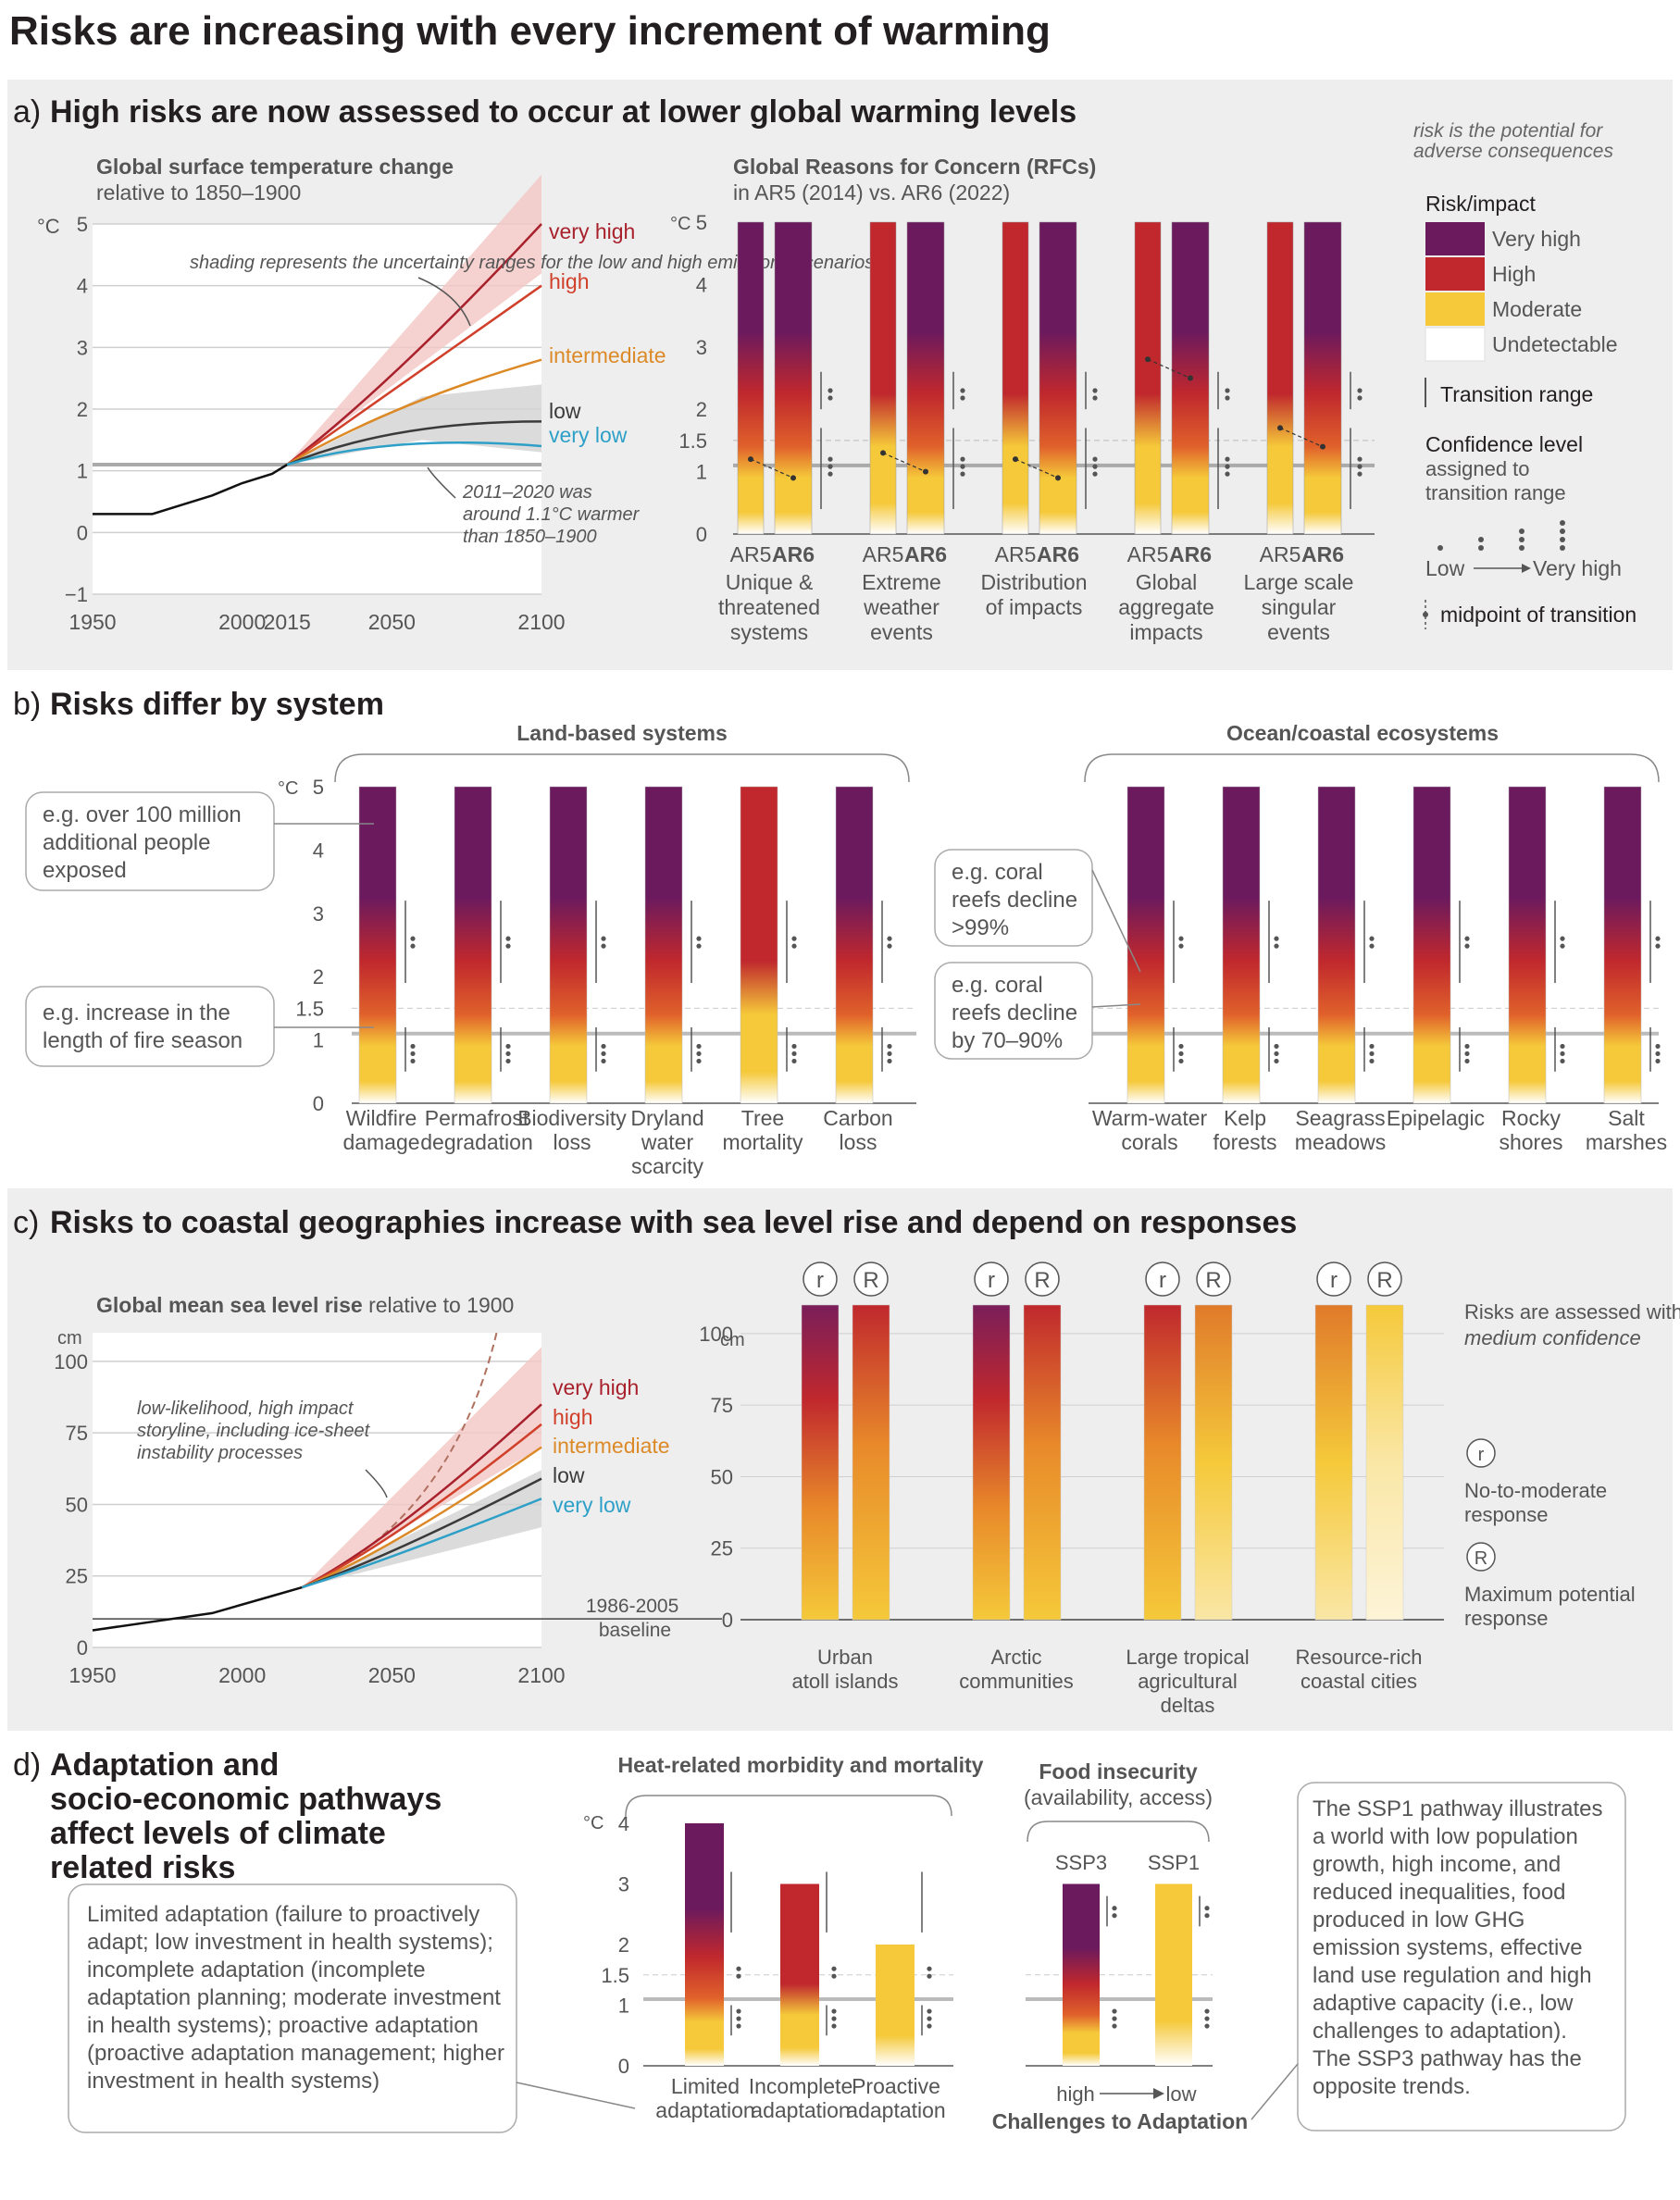  Describe the element at coordinates (318, 1103) in the screenshot. I see `b-y-tick: 0` at that location.